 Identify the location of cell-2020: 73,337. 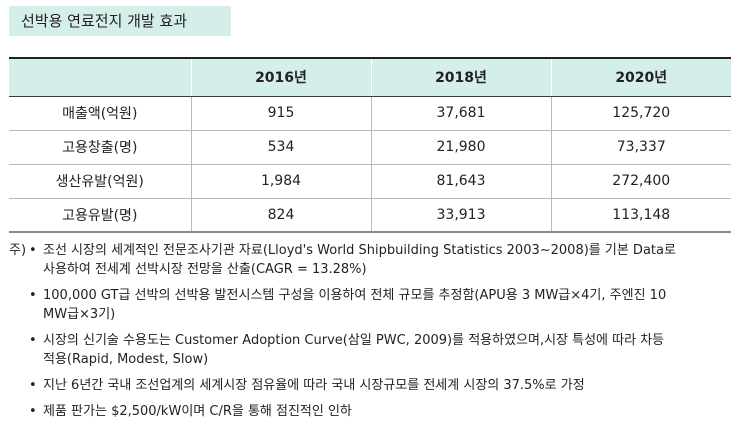
(640, 147).